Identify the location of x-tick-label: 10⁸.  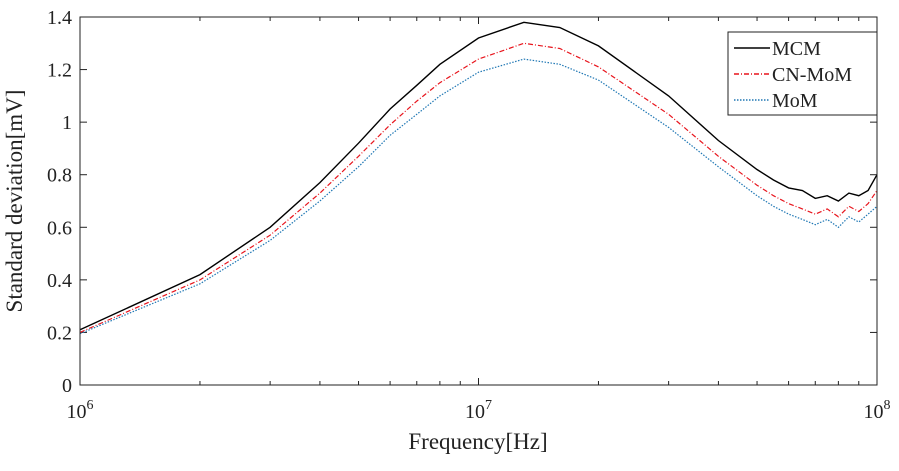
(877, 410).